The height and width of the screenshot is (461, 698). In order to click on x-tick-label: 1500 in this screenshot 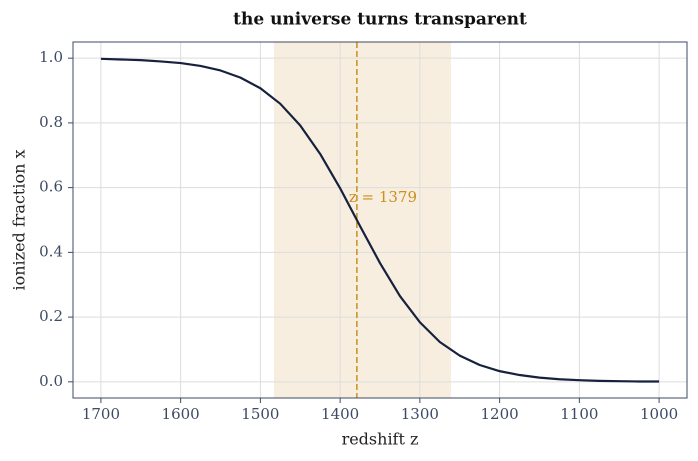, I will do `click(260, 414)`.